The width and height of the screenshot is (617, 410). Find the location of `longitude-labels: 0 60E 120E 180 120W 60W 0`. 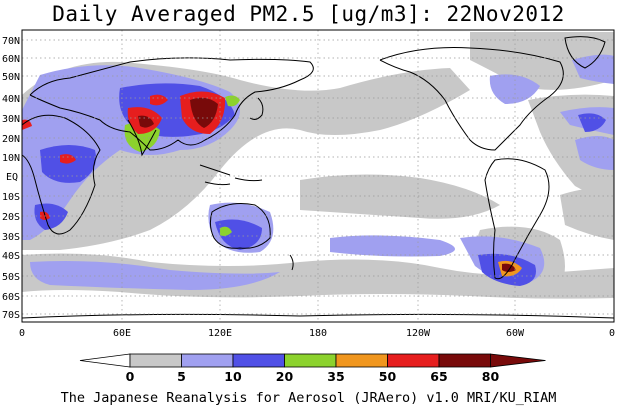

longitude-labels: 0 60E 120E 180 120W 60W 0 is located at coordinates (317, 333).